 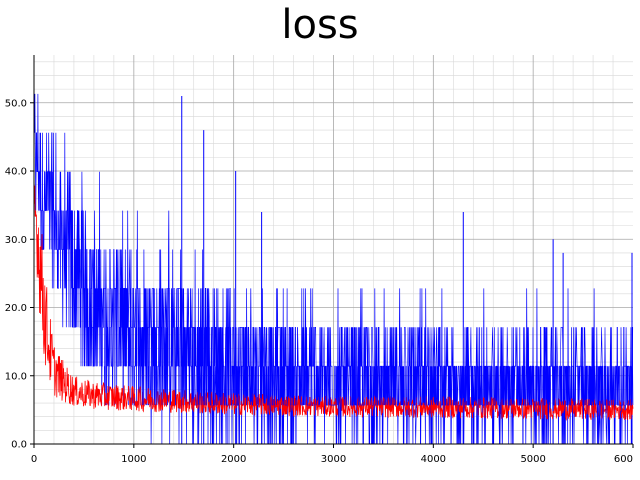 I want to click on x-tick-label: 3000, so click(x=333, y=459).